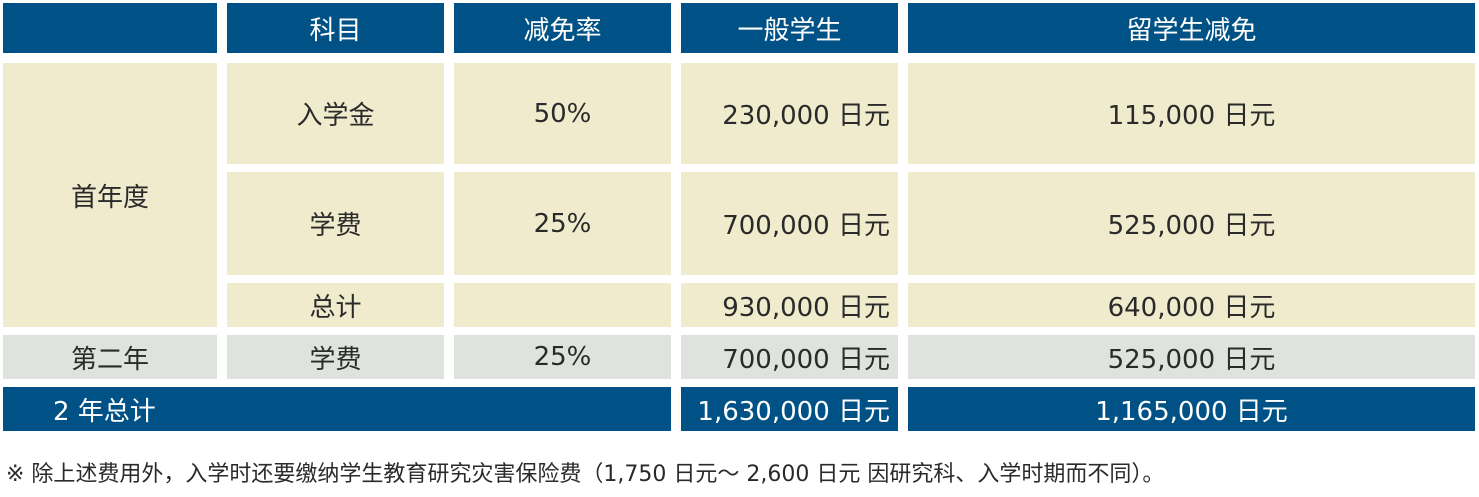 This screenshot has width=1479, height=497. I want to click on two-year-total-intl: 1,165,000 日元, so click(1191, 409).